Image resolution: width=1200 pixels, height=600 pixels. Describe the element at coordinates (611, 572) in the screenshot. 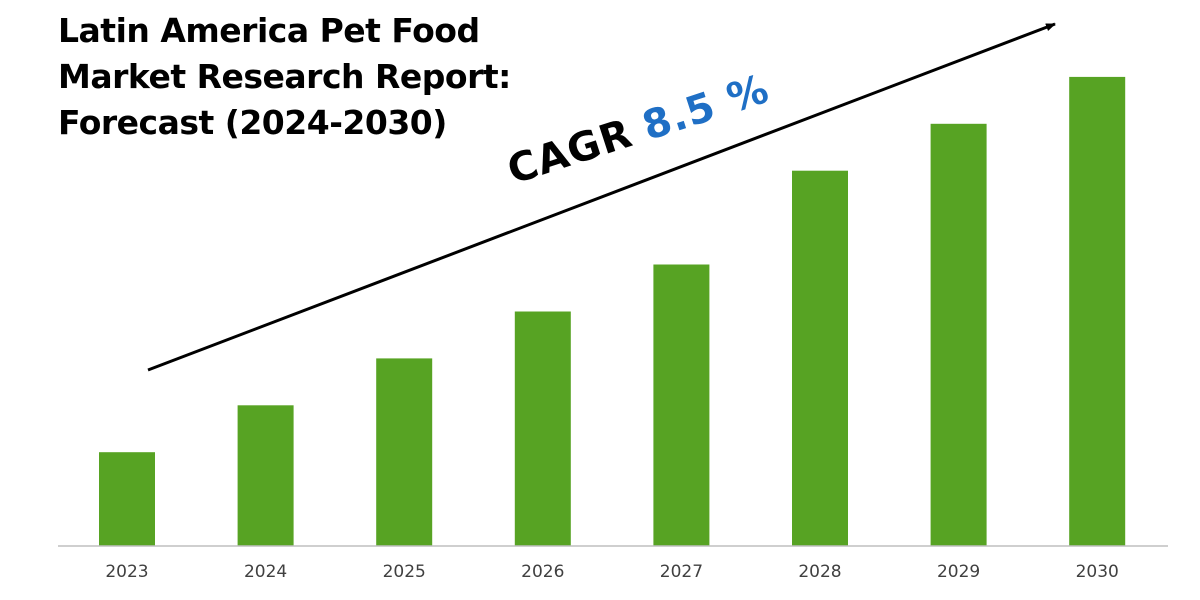

I see `x-axis-tick-labels: 2023 2024 2025 2026 2027 2028 2029 2030` at that location.